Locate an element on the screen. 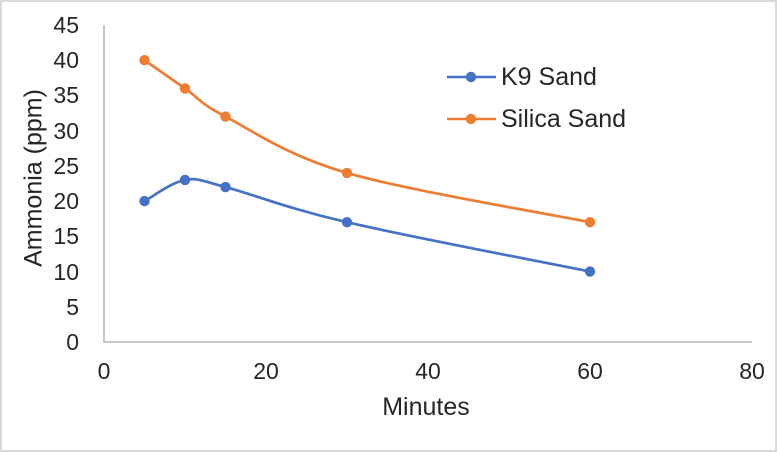  y-tick-label: 40 is located at coordinates (66, 60).